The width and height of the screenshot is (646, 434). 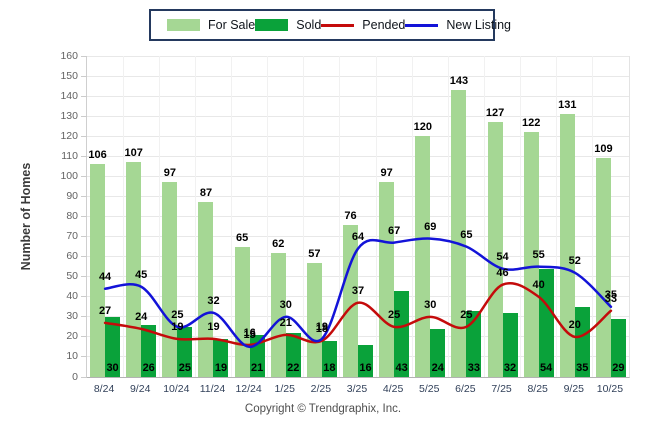 I want to click on y-tick-label: 160, so click(x=69, y=55).